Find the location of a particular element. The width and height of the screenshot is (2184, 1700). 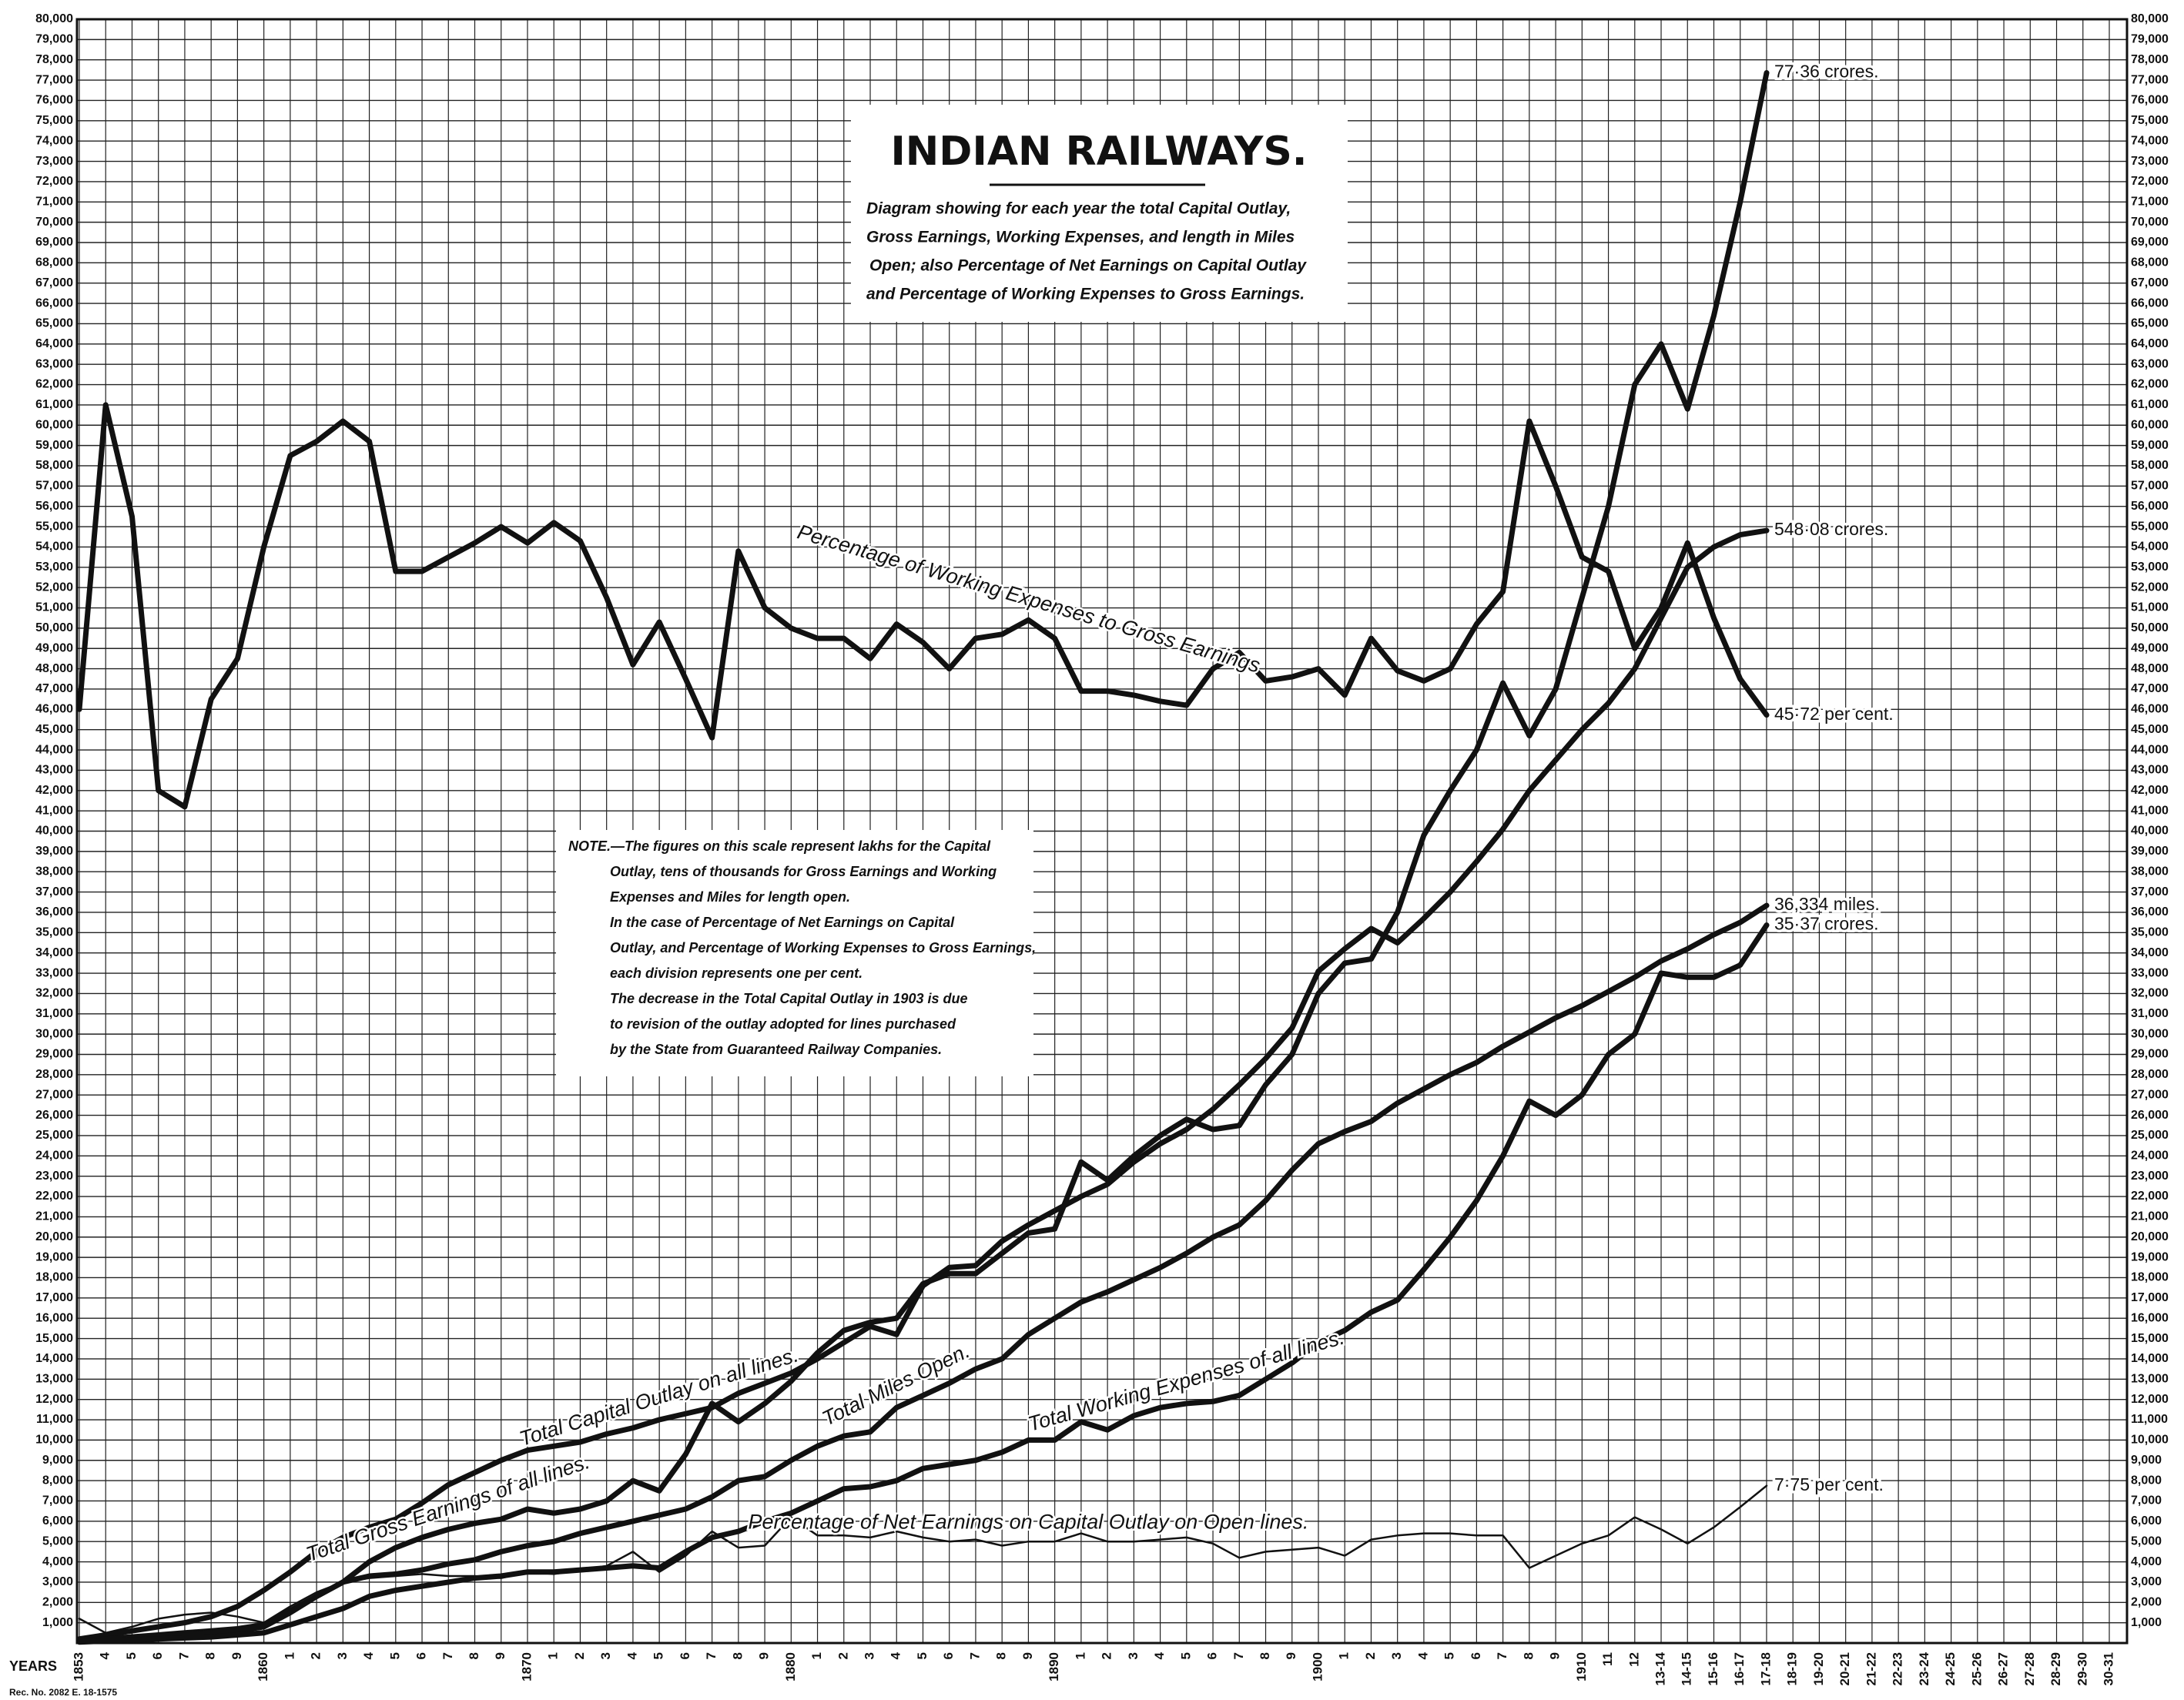

y2-tick-label: 15,000 is located at coordinates (2150, 1338).